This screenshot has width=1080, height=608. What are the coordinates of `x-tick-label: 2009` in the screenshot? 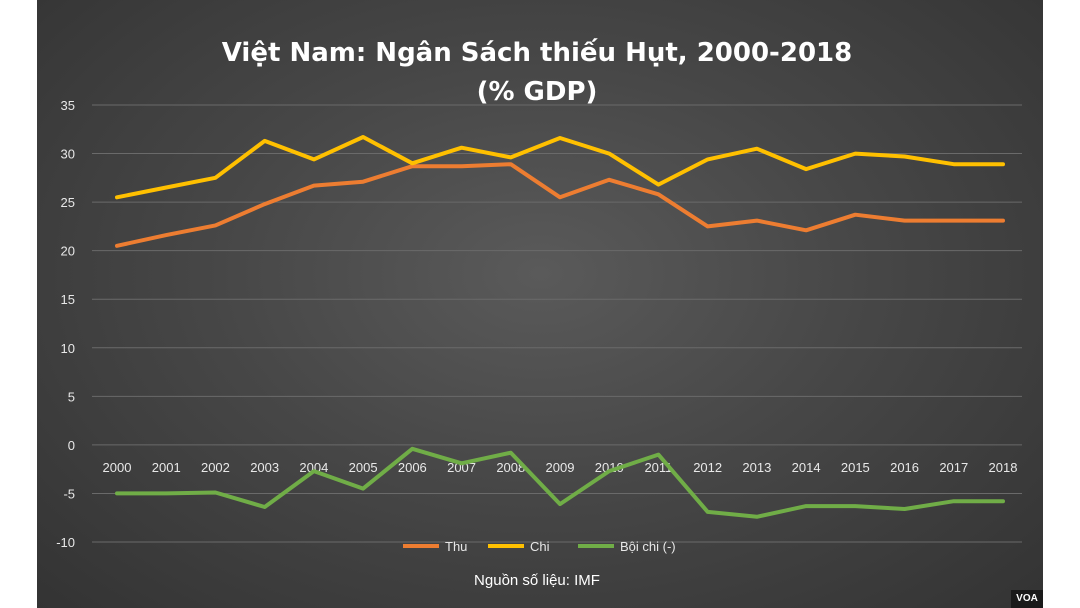 It's located at (560, 467).